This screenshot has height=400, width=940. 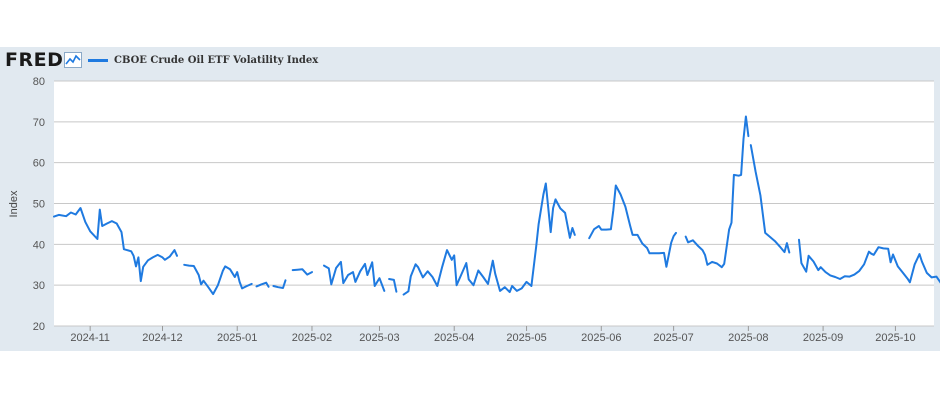 I want to click on y-tick-label-50: 50, so click(x=39, y=205).